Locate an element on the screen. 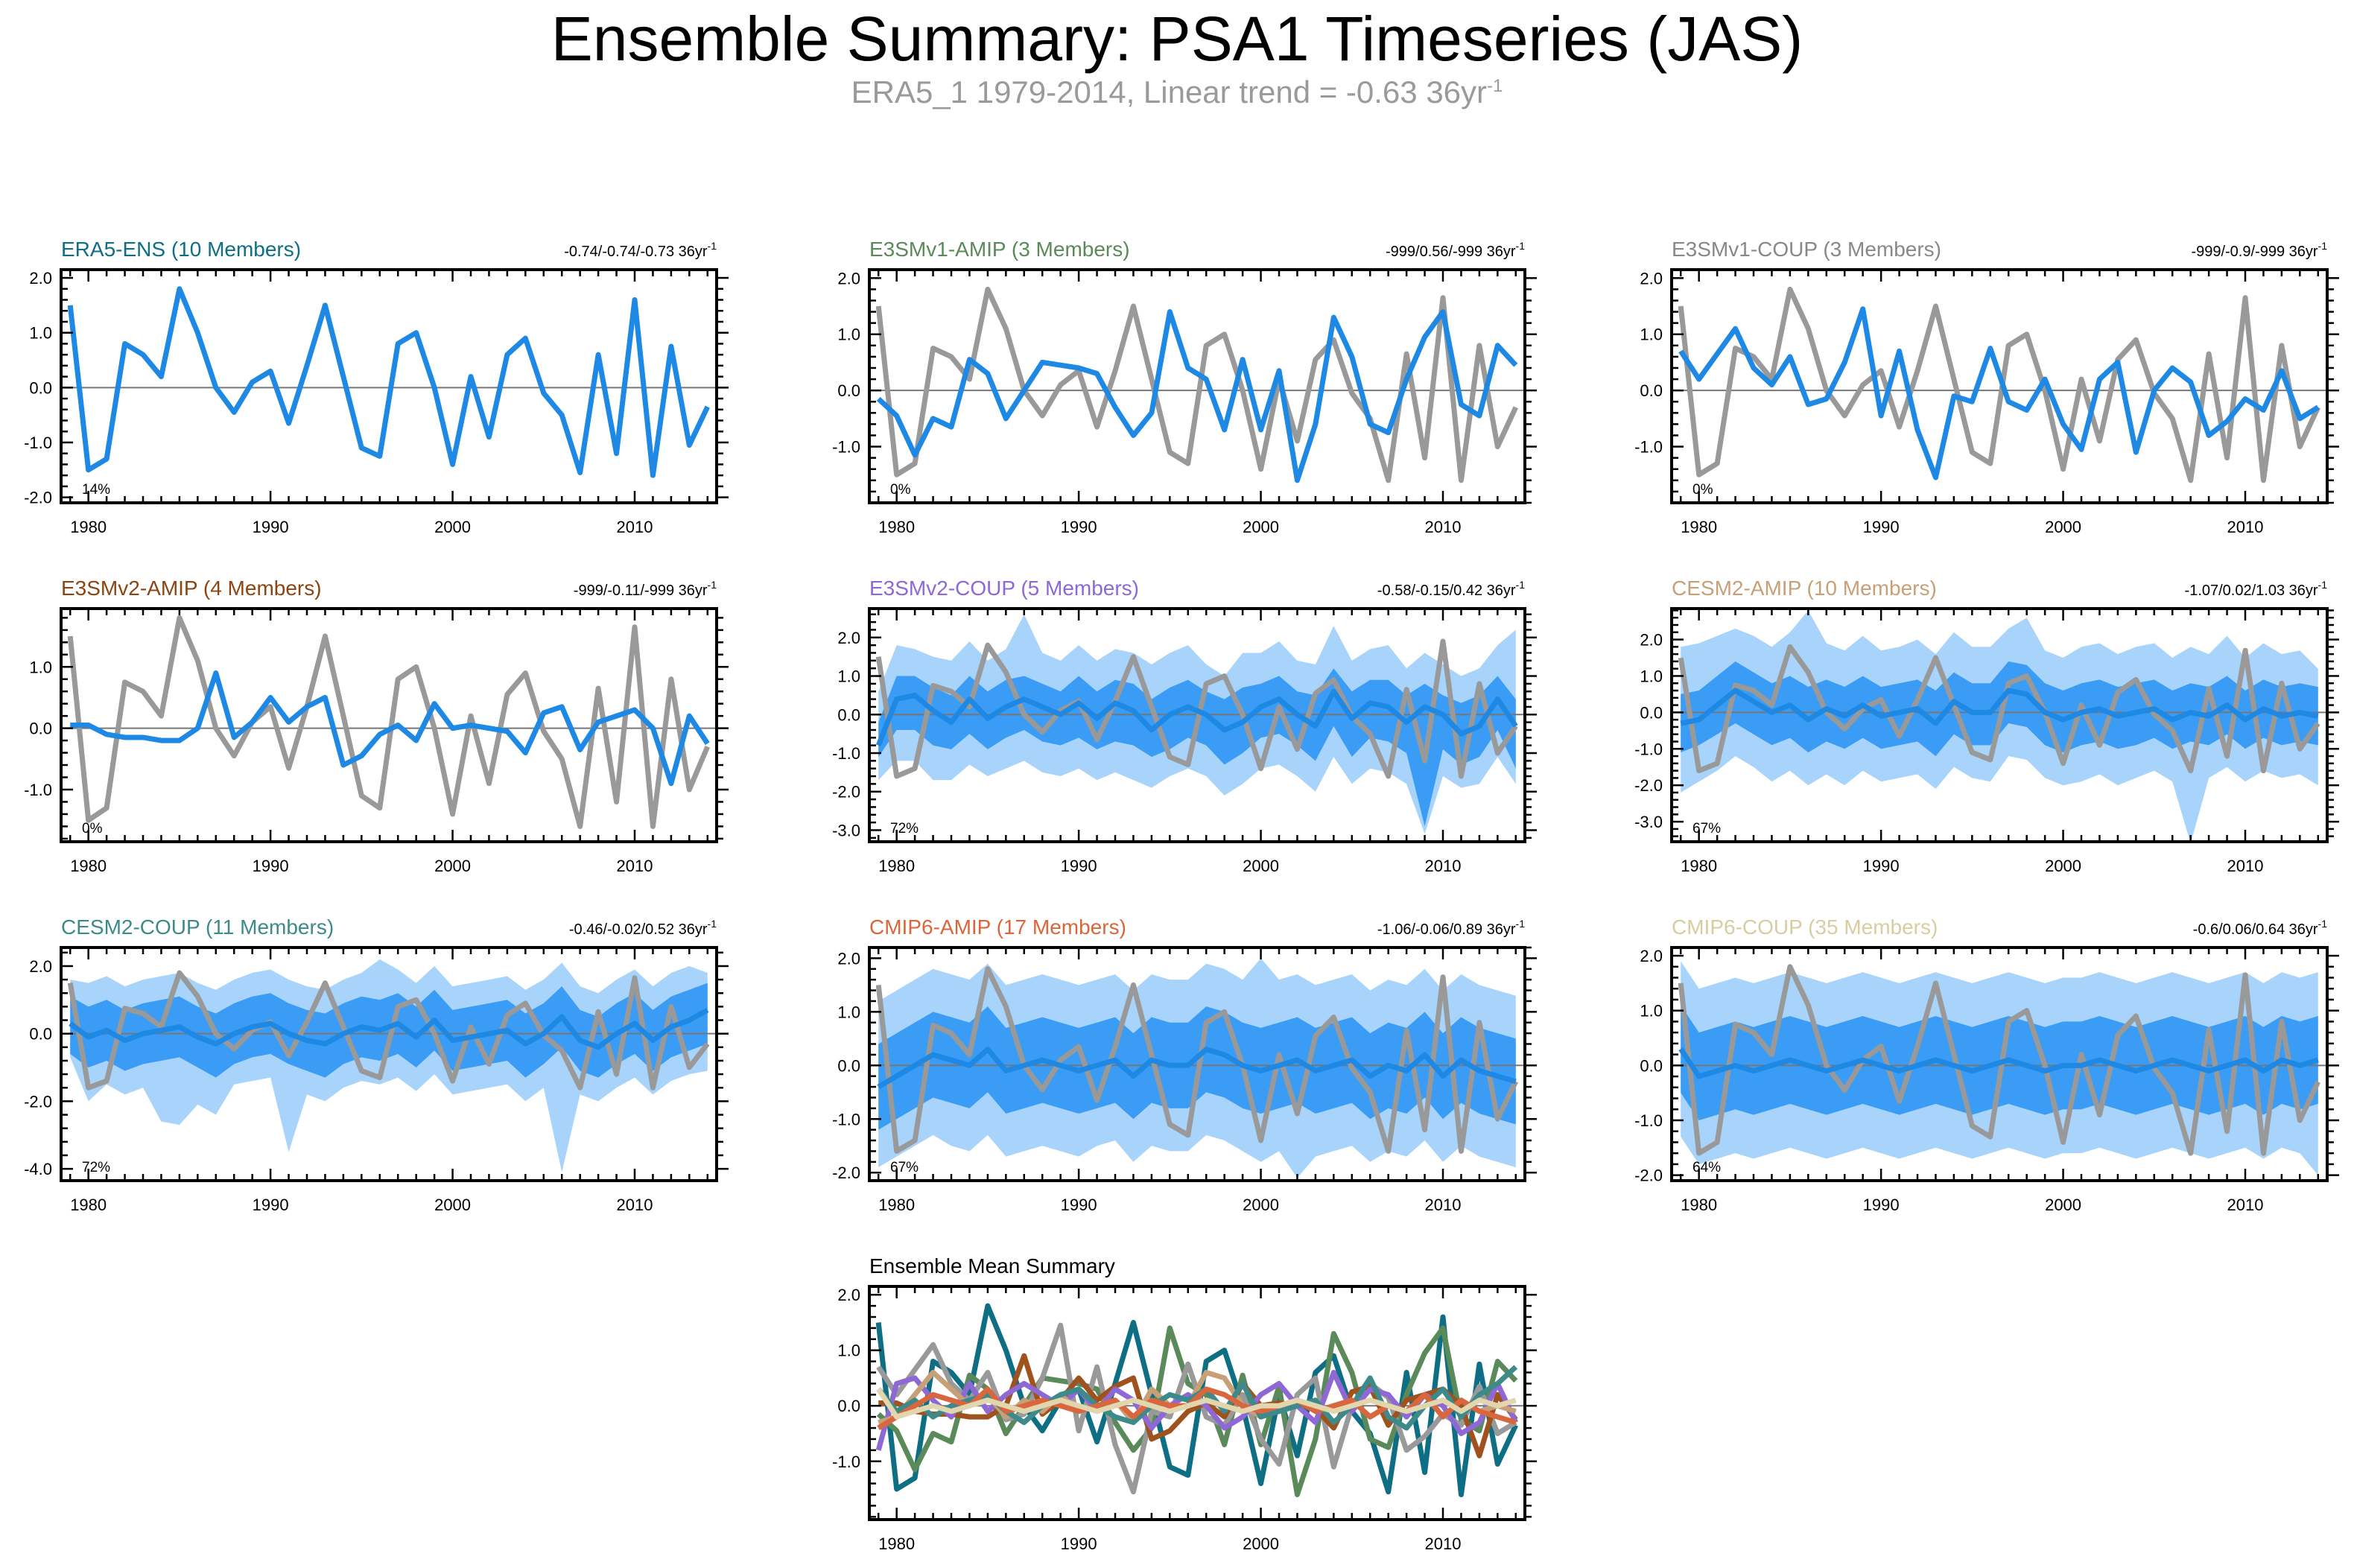 Image resolution: width=2354 pixels, height=1568 pixels. panel-trend: -1.07/0.02/1.03 36yr-1 is located at coordinates (2256, 589).